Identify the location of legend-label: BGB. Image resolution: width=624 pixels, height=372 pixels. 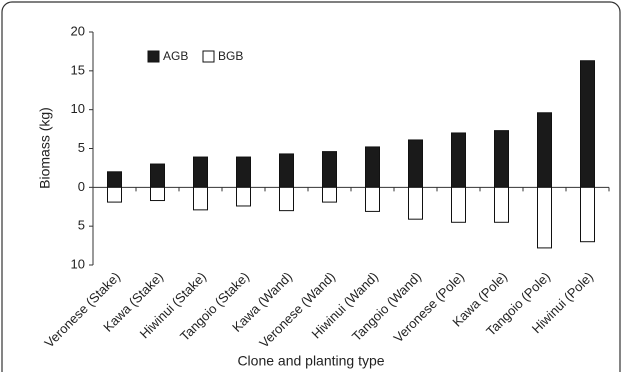
(230, 56).